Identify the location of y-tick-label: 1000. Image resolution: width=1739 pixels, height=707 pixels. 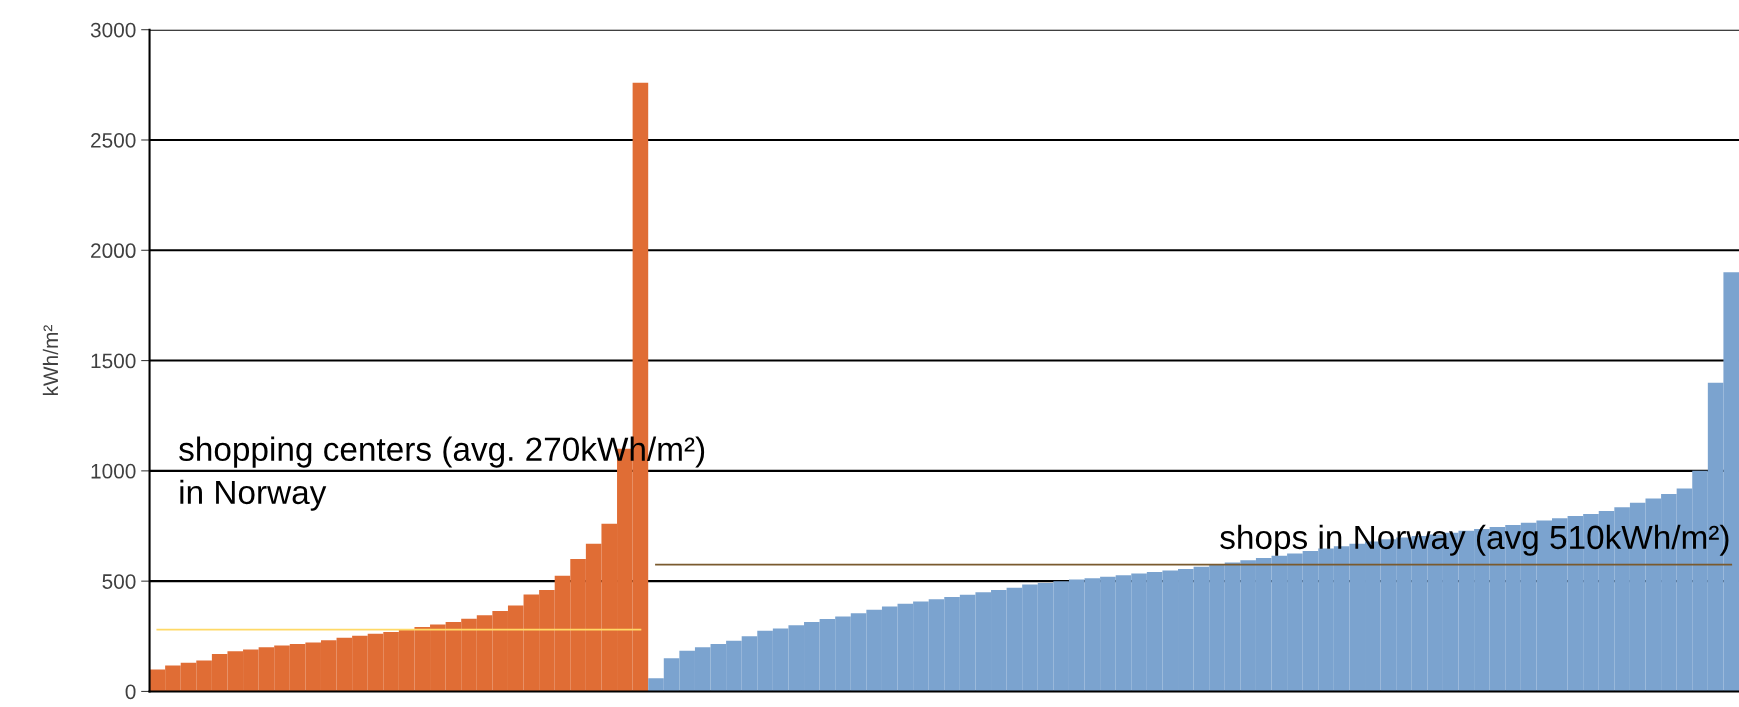
(113, 471).